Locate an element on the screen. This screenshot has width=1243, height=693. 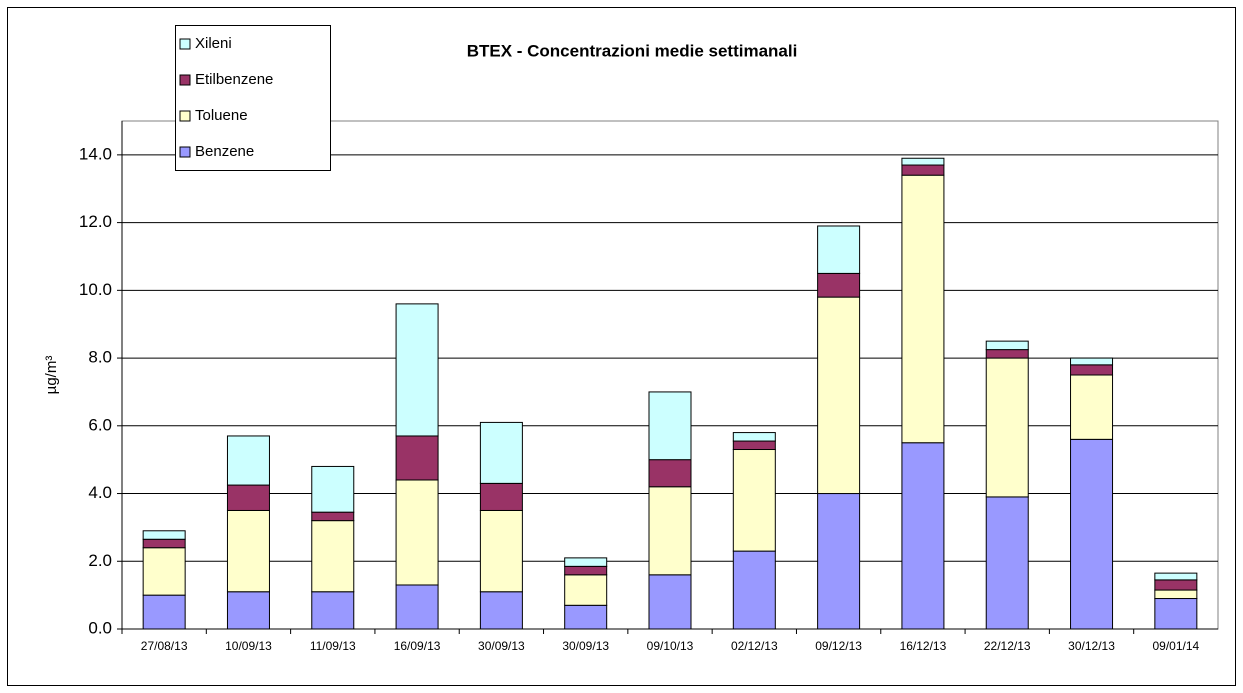
y-tick-label: 10.0 is located at coordinates (95, 289).